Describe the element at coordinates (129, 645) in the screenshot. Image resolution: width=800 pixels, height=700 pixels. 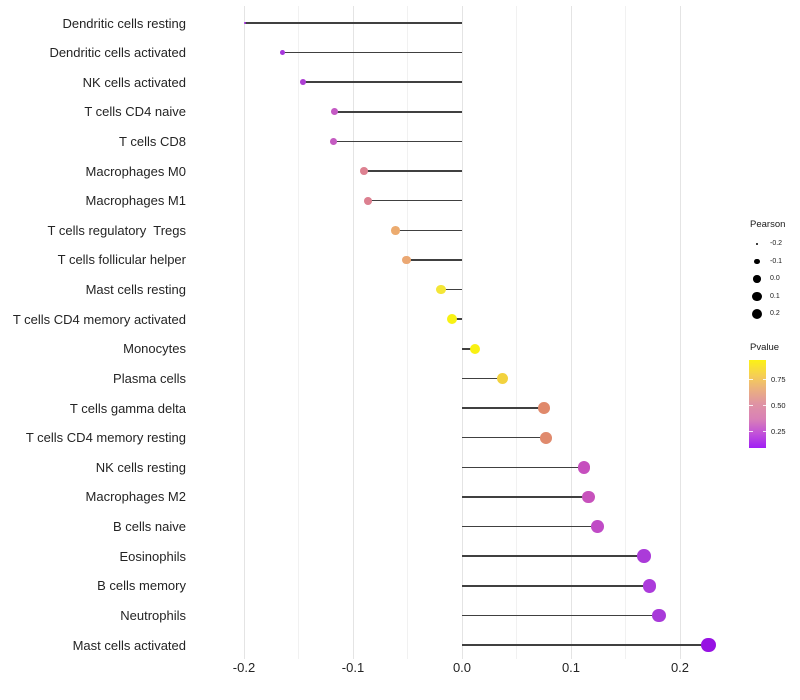
I see `category-label: Mast cells activated` at that location.